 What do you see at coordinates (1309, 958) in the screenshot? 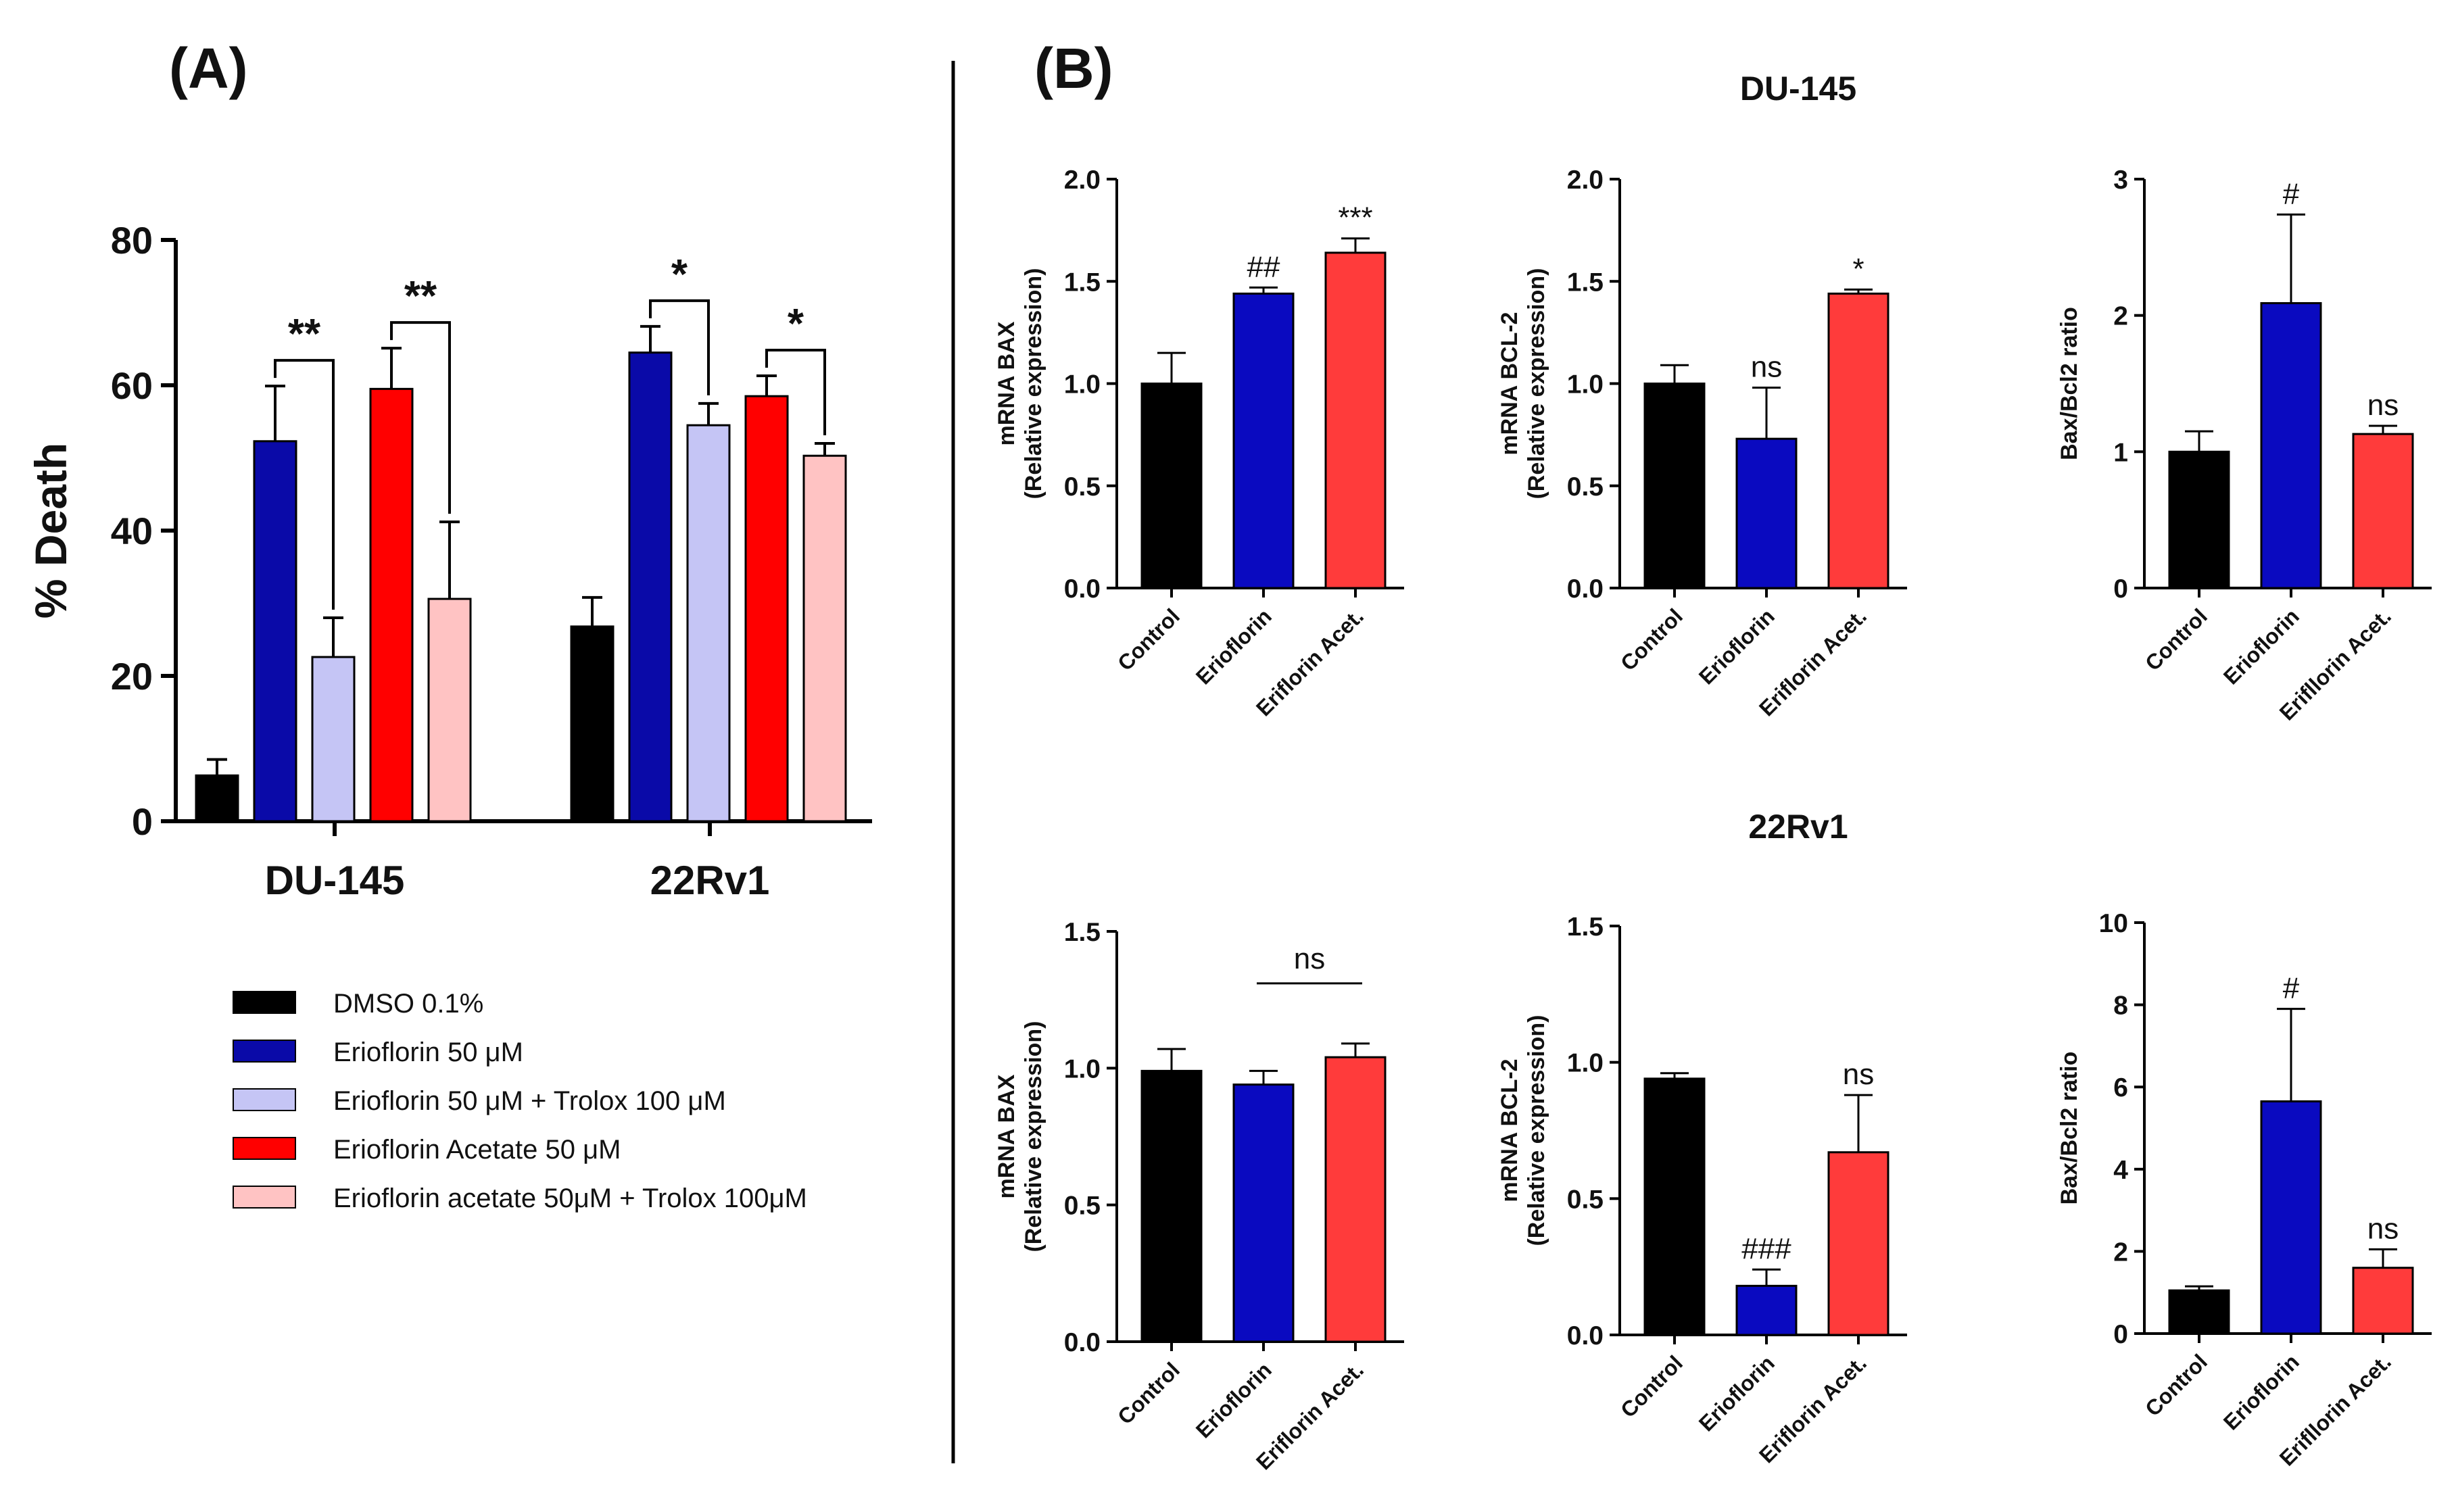
I see `b-comparison-label: ns` at bounding box center [1309, 958].